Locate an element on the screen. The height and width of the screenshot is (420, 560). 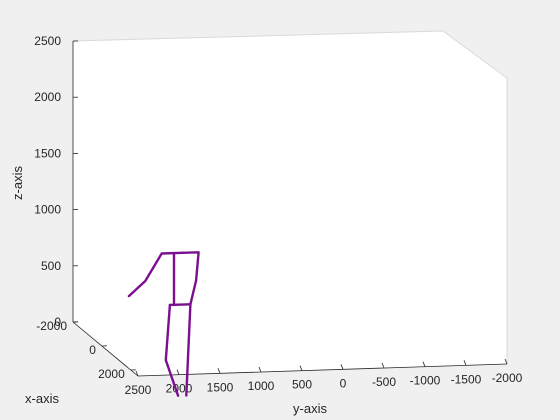
y-tick-label: 2500 is located at coordinates (138, 390).